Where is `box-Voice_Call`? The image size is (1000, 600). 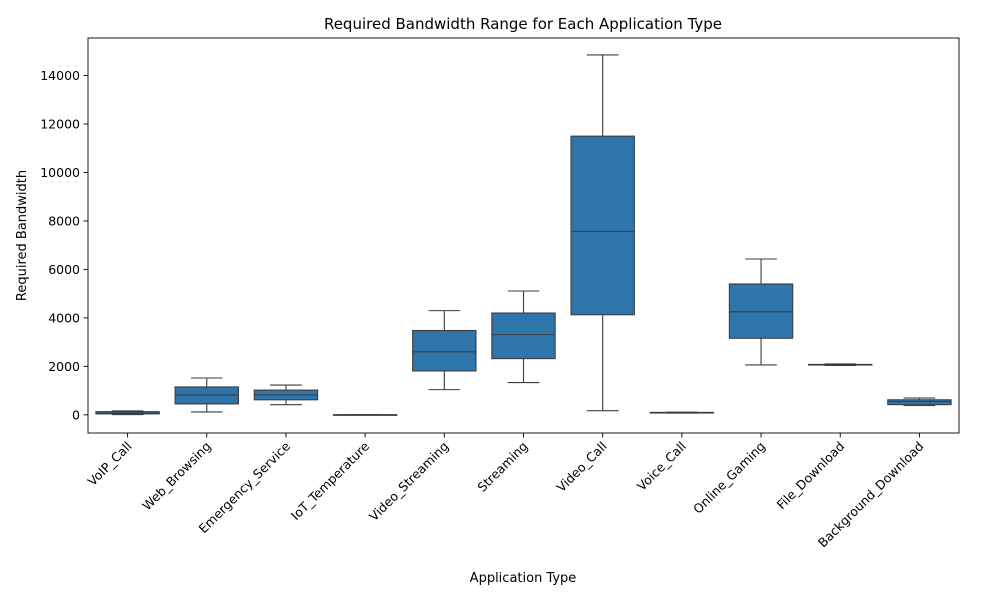
box-Voice_Call is located at coordinates (682, 412).